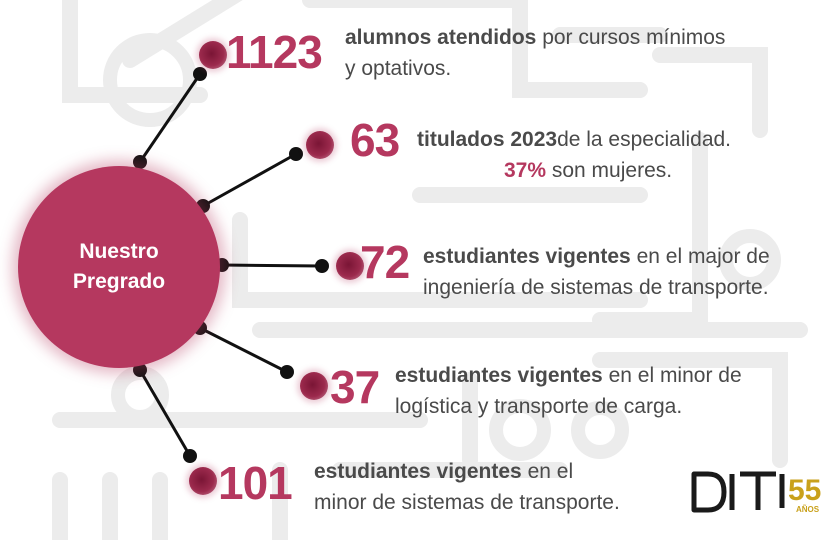 Image resolution: width=840 pixels, height=540 pixels. What do you see at coordinates (467, 502) in the screenshot?
I see `item-line2: minor de sistemas de transporte.` at bounding box center [467, 502].